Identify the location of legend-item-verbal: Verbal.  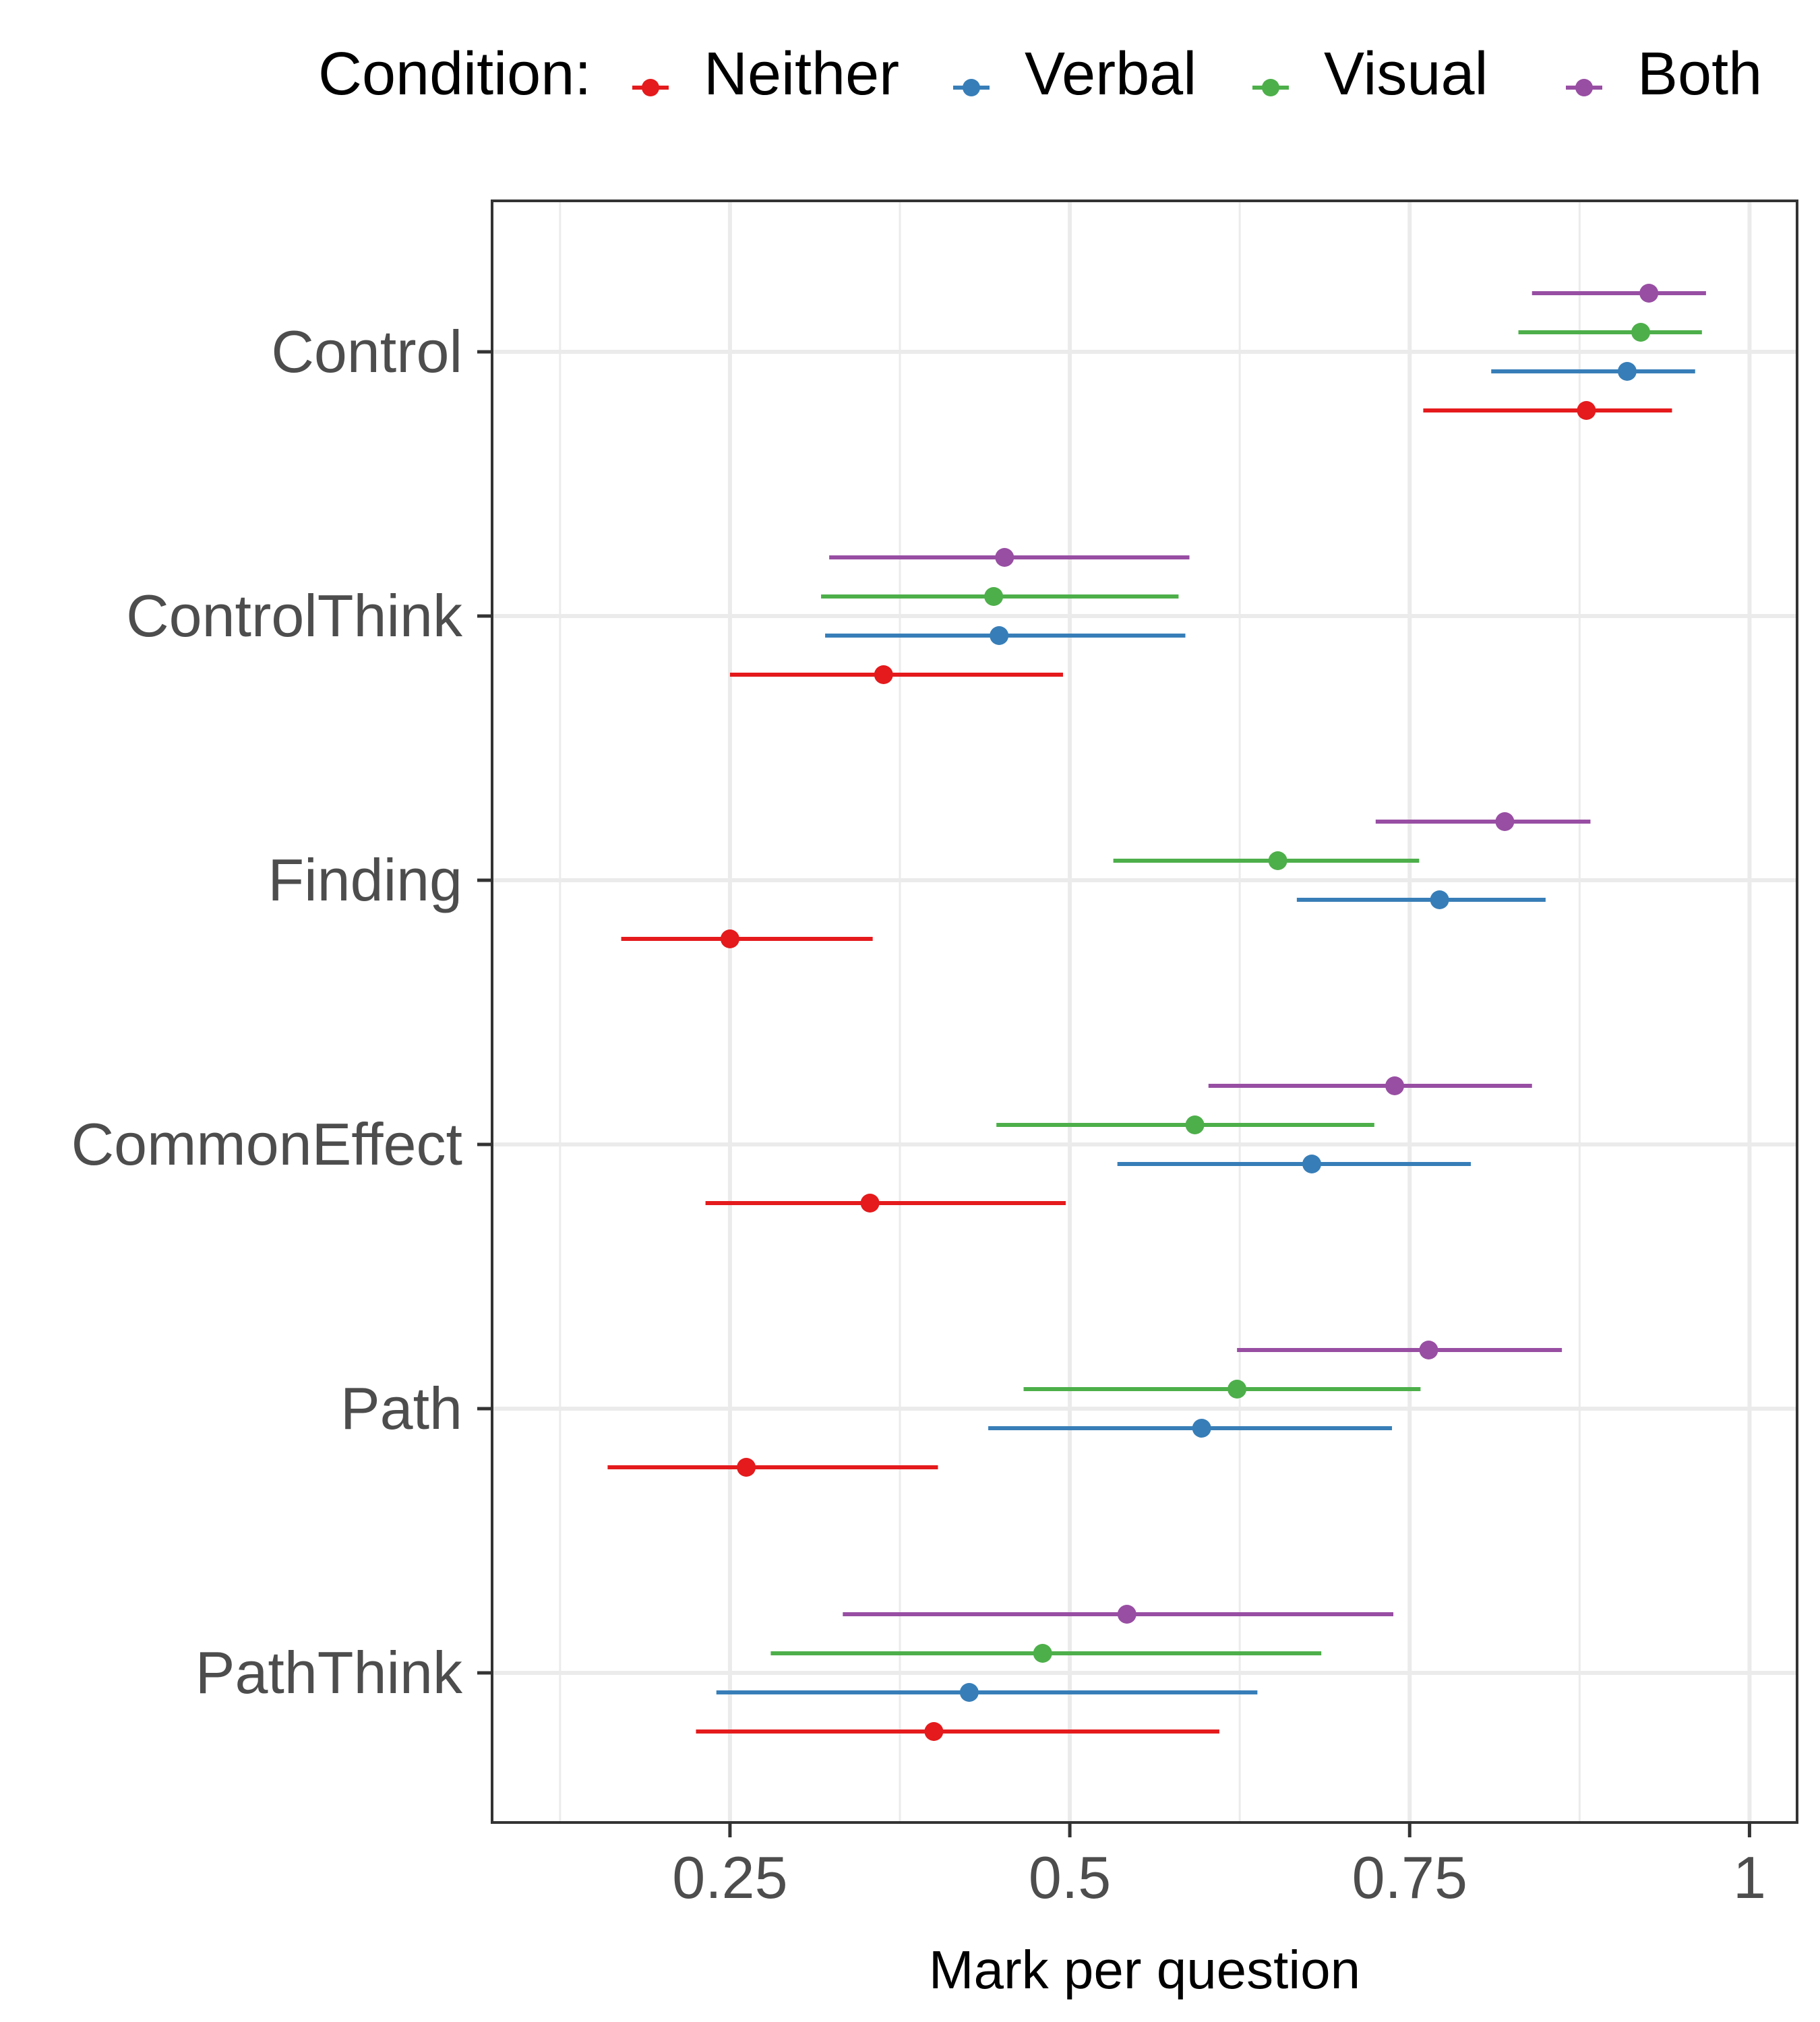
(1074, 74).